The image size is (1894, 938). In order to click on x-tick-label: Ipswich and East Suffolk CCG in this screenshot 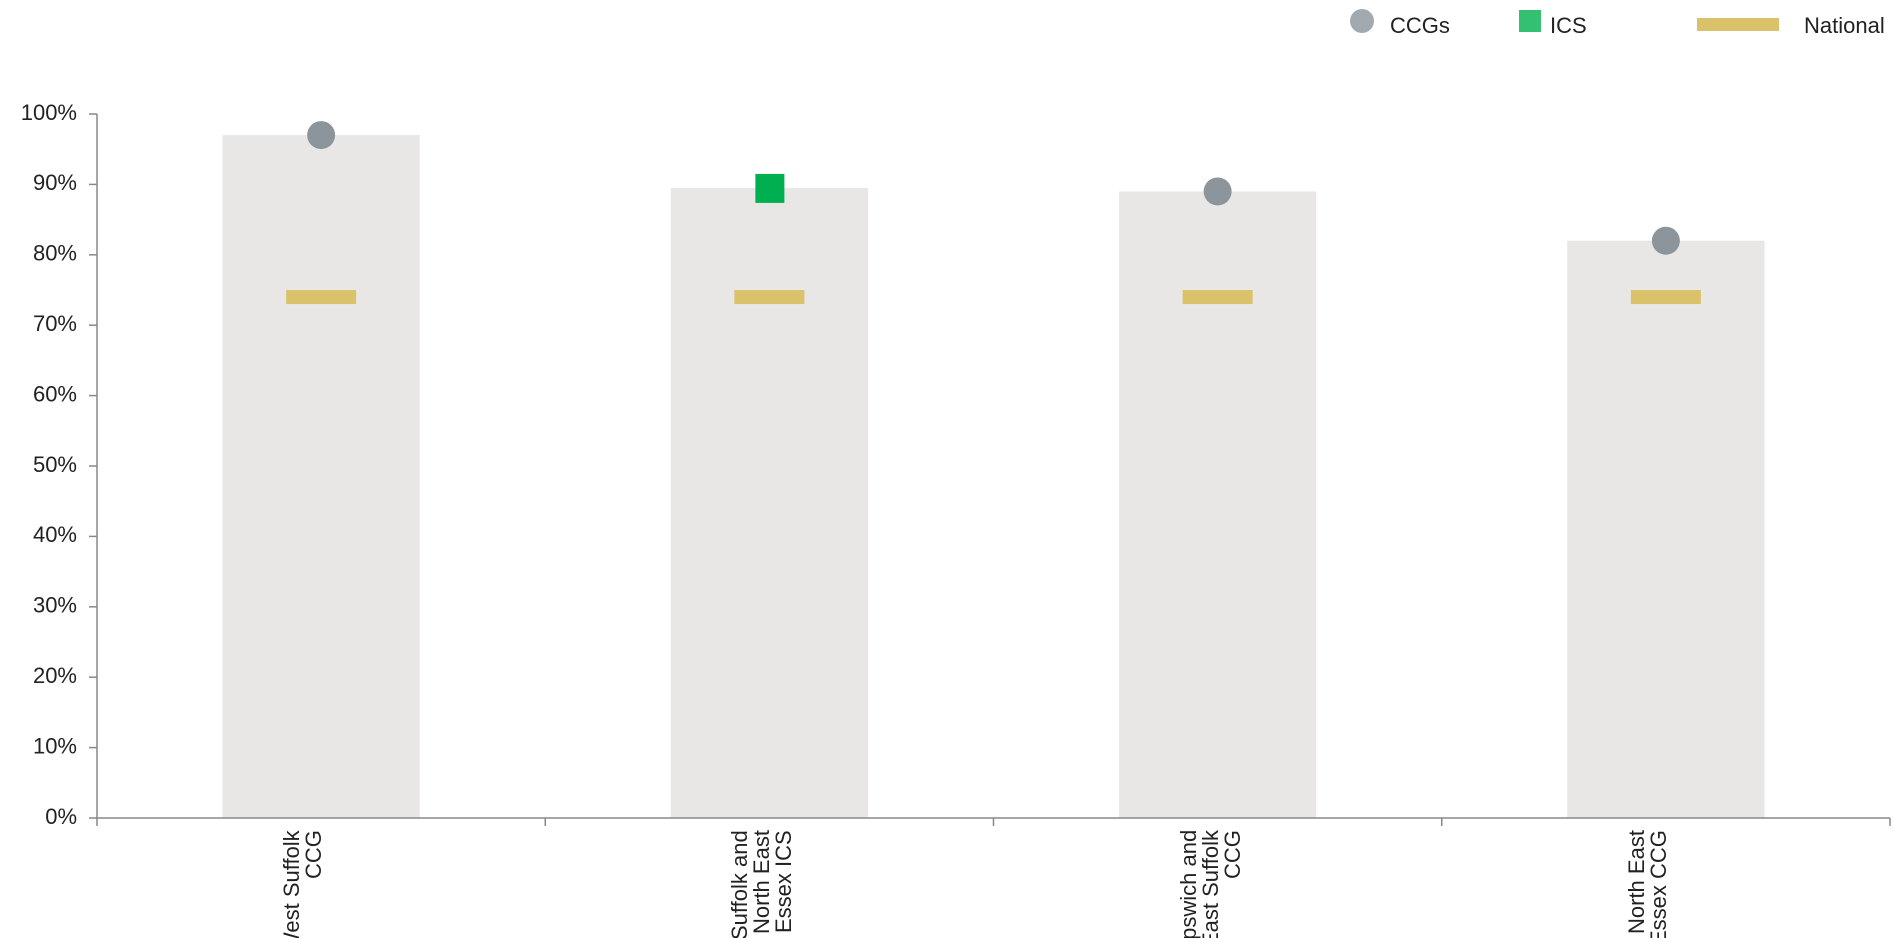, I will do `click(1216, 884)`.